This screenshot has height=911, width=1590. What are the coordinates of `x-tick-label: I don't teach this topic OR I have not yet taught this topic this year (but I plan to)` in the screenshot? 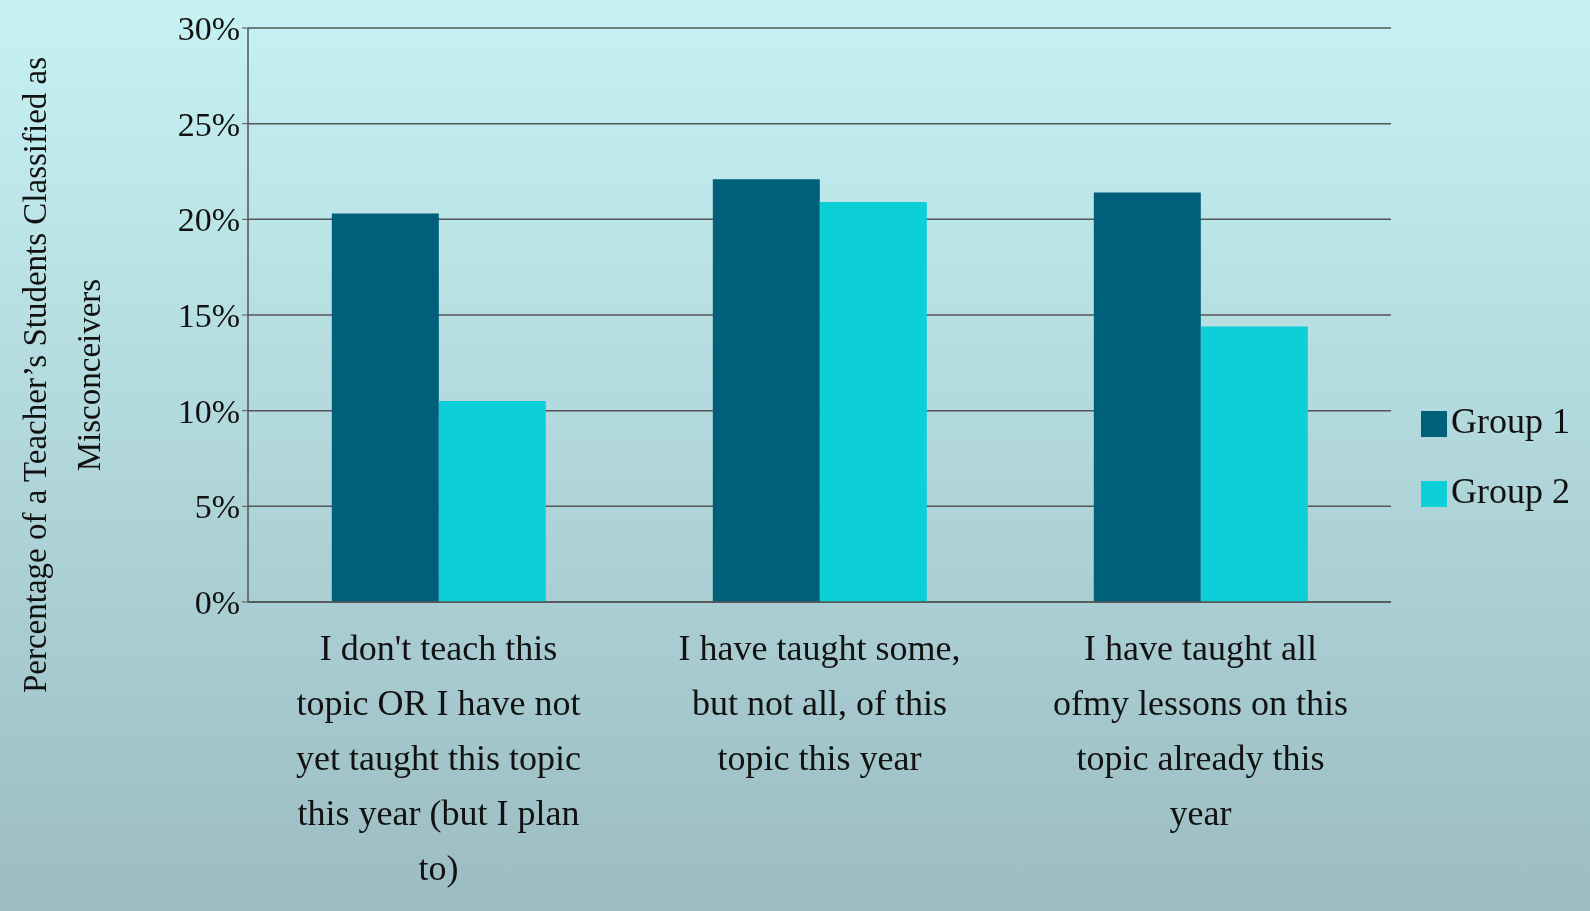 It's located at (438, 758).